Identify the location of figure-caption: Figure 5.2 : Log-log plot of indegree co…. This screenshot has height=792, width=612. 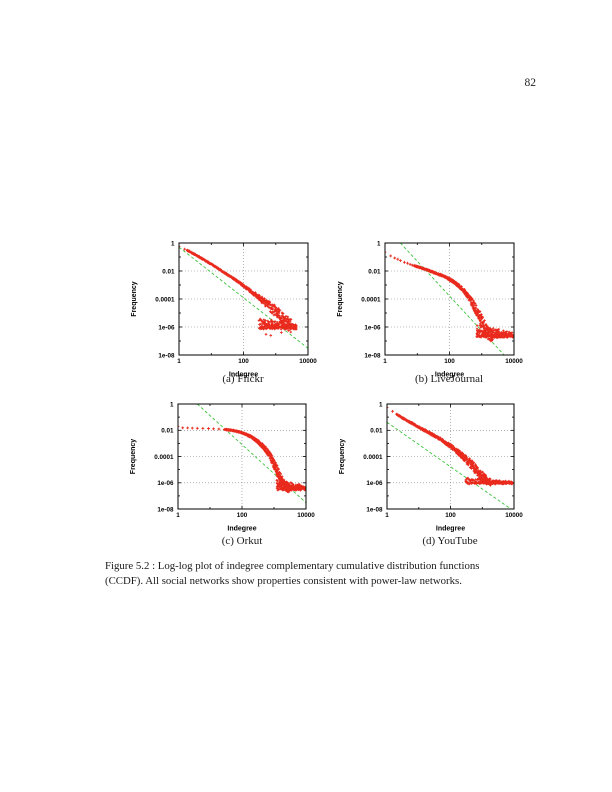
(321, 573).